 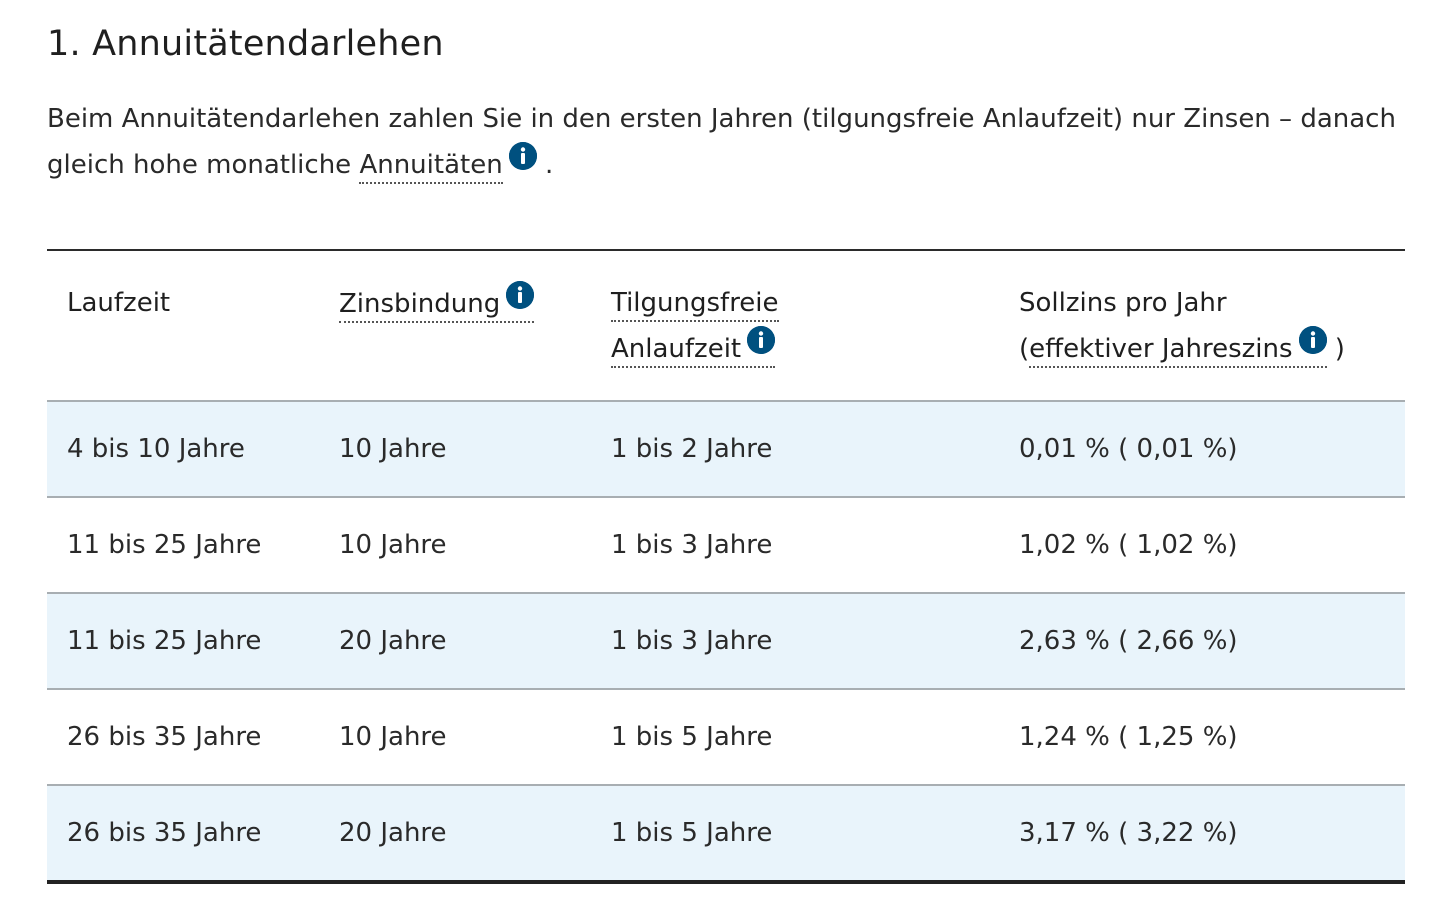 What do you see at coordinates (245, 44) in the screenshot?
I see `section-title: 1. Annuitätendarlehen` at bounding box center [245, 44].